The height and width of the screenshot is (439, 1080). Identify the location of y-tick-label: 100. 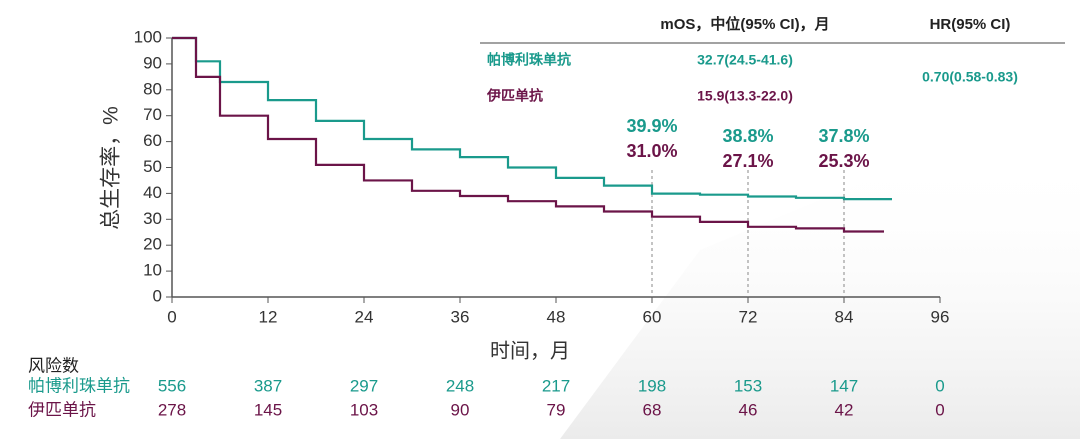
(148, 36).